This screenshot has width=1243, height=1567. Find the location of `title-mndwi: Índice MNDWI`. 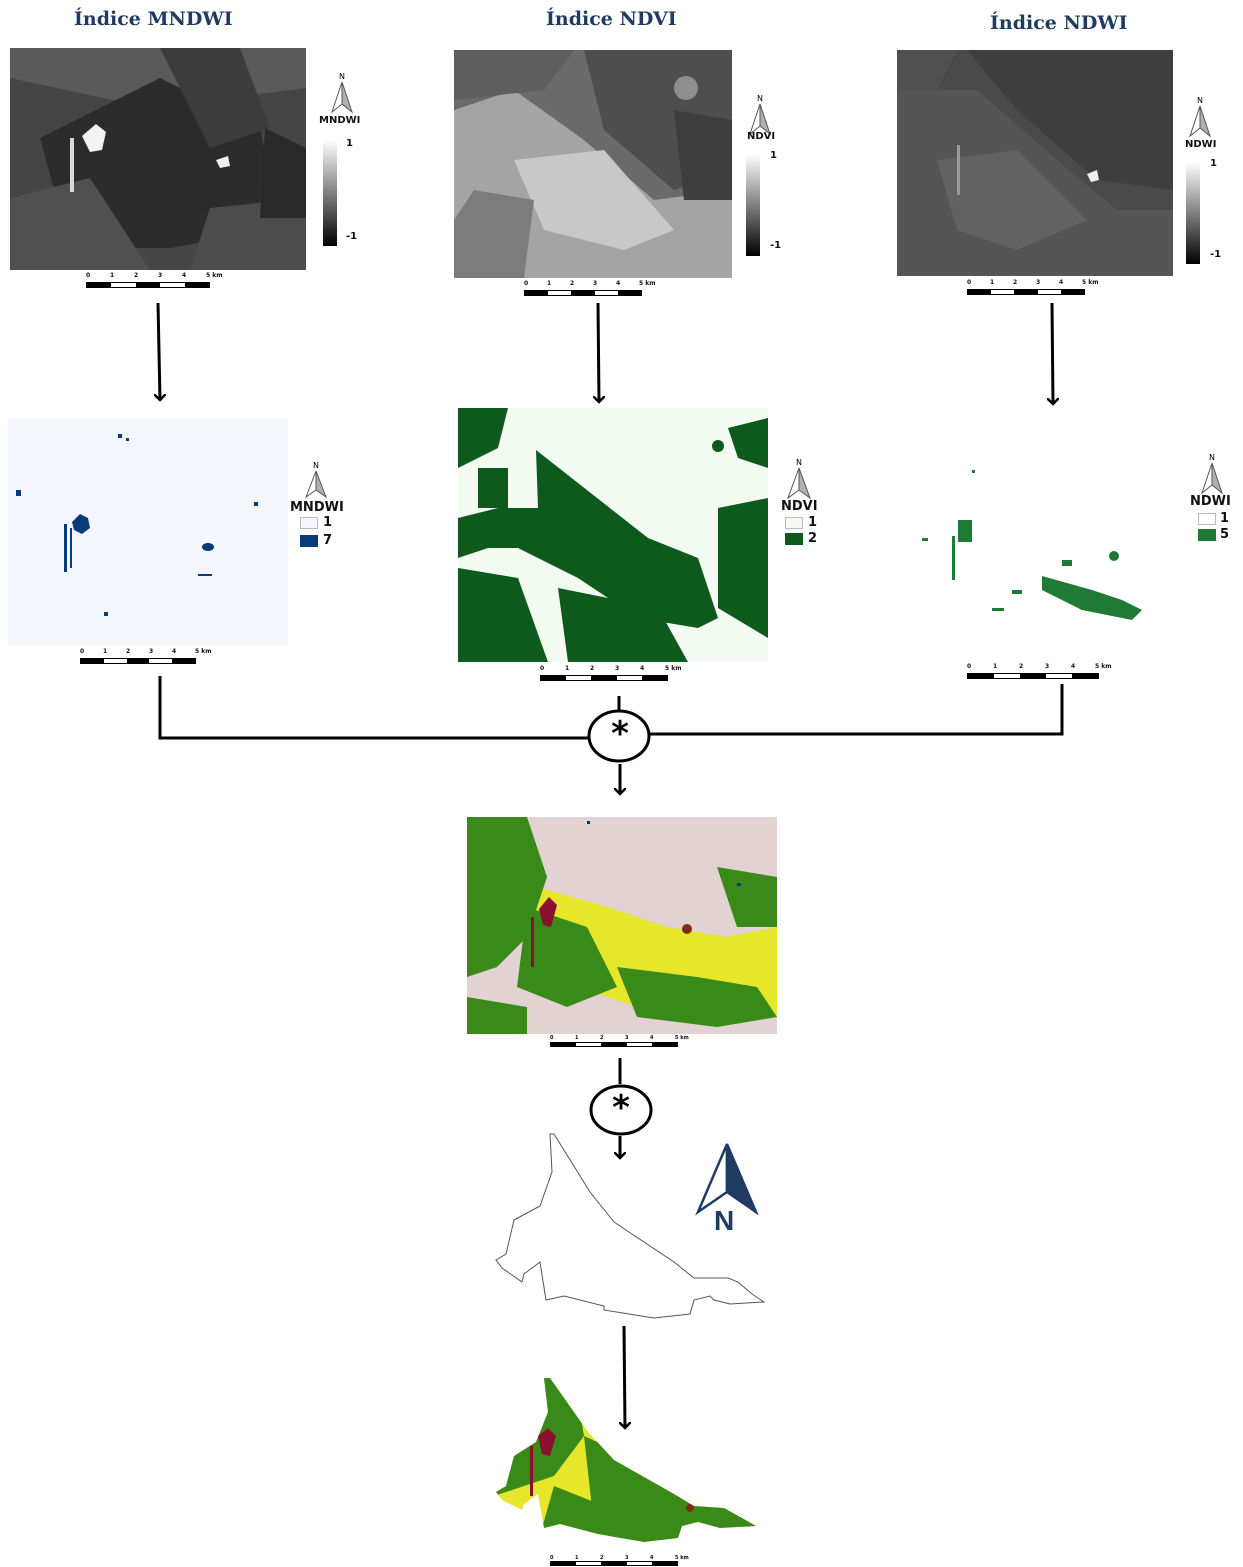

title-mndwi: Índice MNDWI is located at coordinates (153, 19).